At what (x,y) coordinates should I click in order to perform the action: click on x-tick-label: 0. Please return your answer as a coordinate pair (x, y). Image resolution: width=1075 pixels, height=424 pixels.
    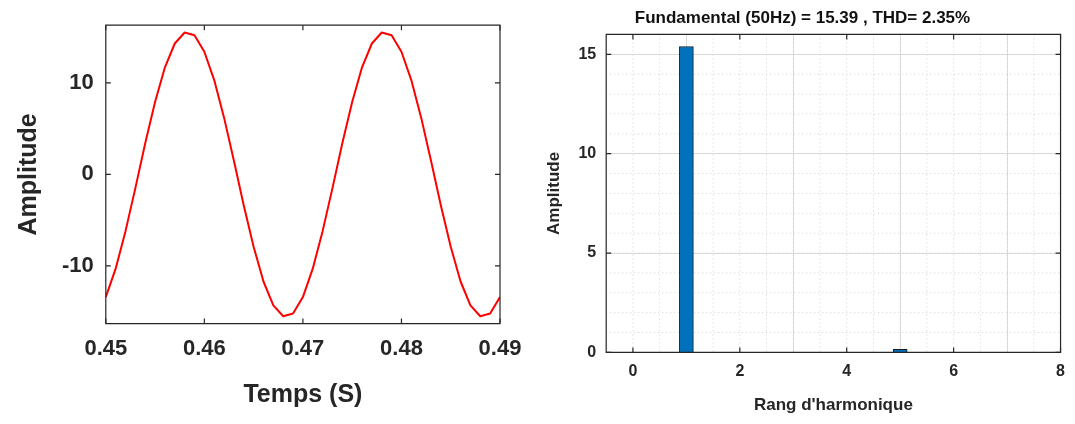
    Looking at the image, I should click on (633, 371).